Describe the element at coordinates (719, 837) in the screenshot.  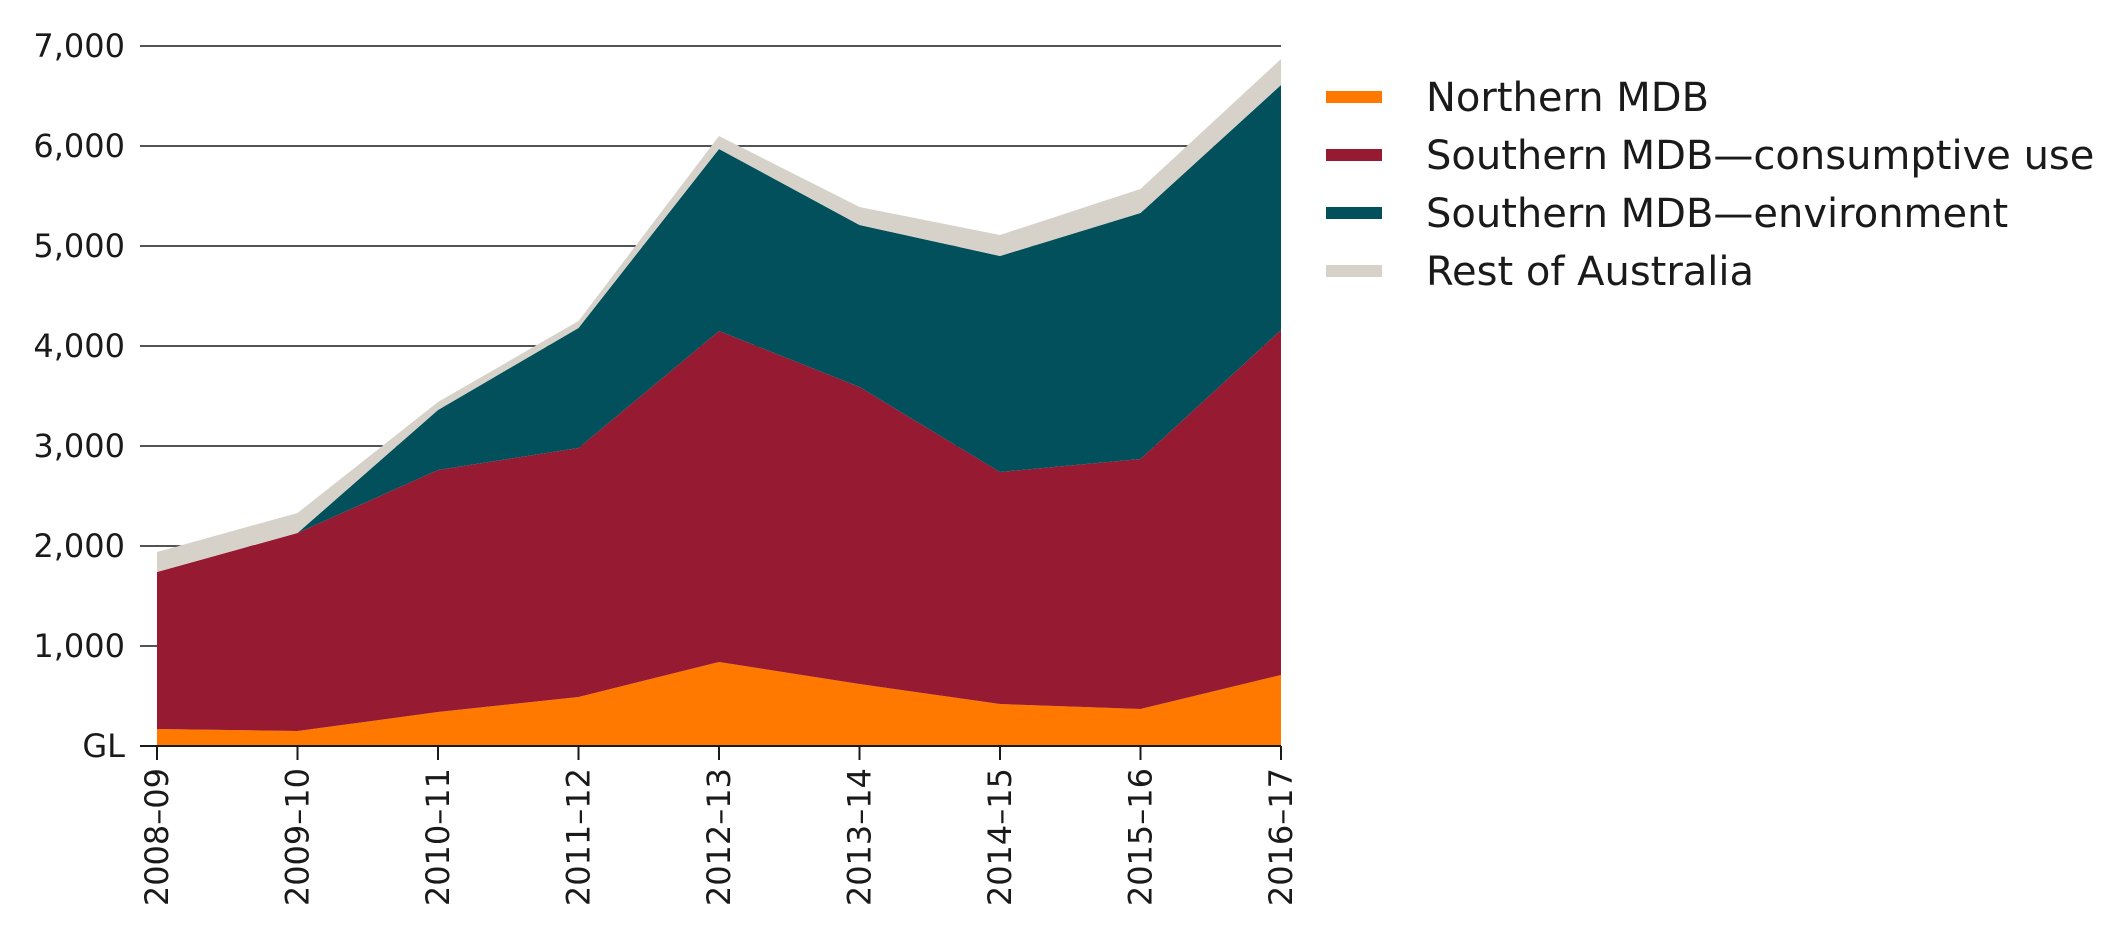
I see `x-tick-label: 2012–13` at that location.